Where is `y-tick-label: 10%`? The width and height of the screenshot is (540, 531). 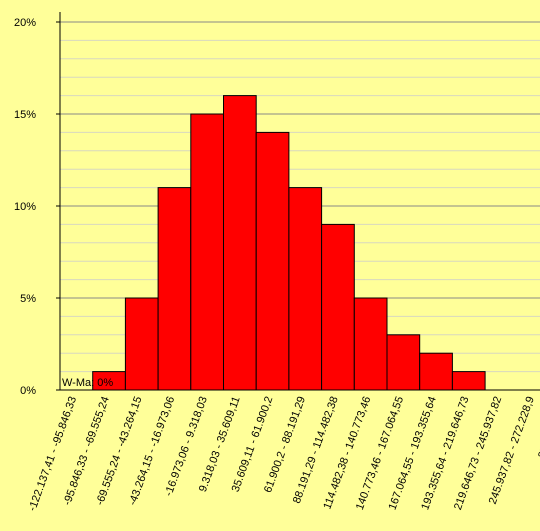
y-tick-label: 10% is located at coordinates (25, 207).